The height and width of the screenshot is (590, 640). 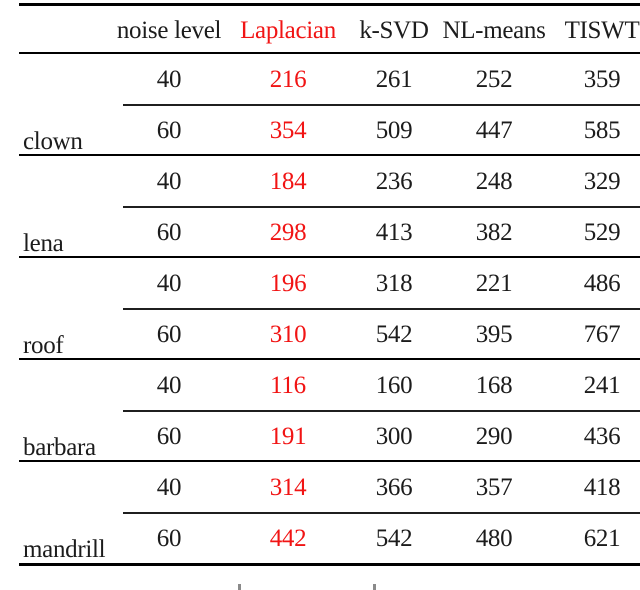 I want to click on table-bottom-rule, so click(x=329, y=564).